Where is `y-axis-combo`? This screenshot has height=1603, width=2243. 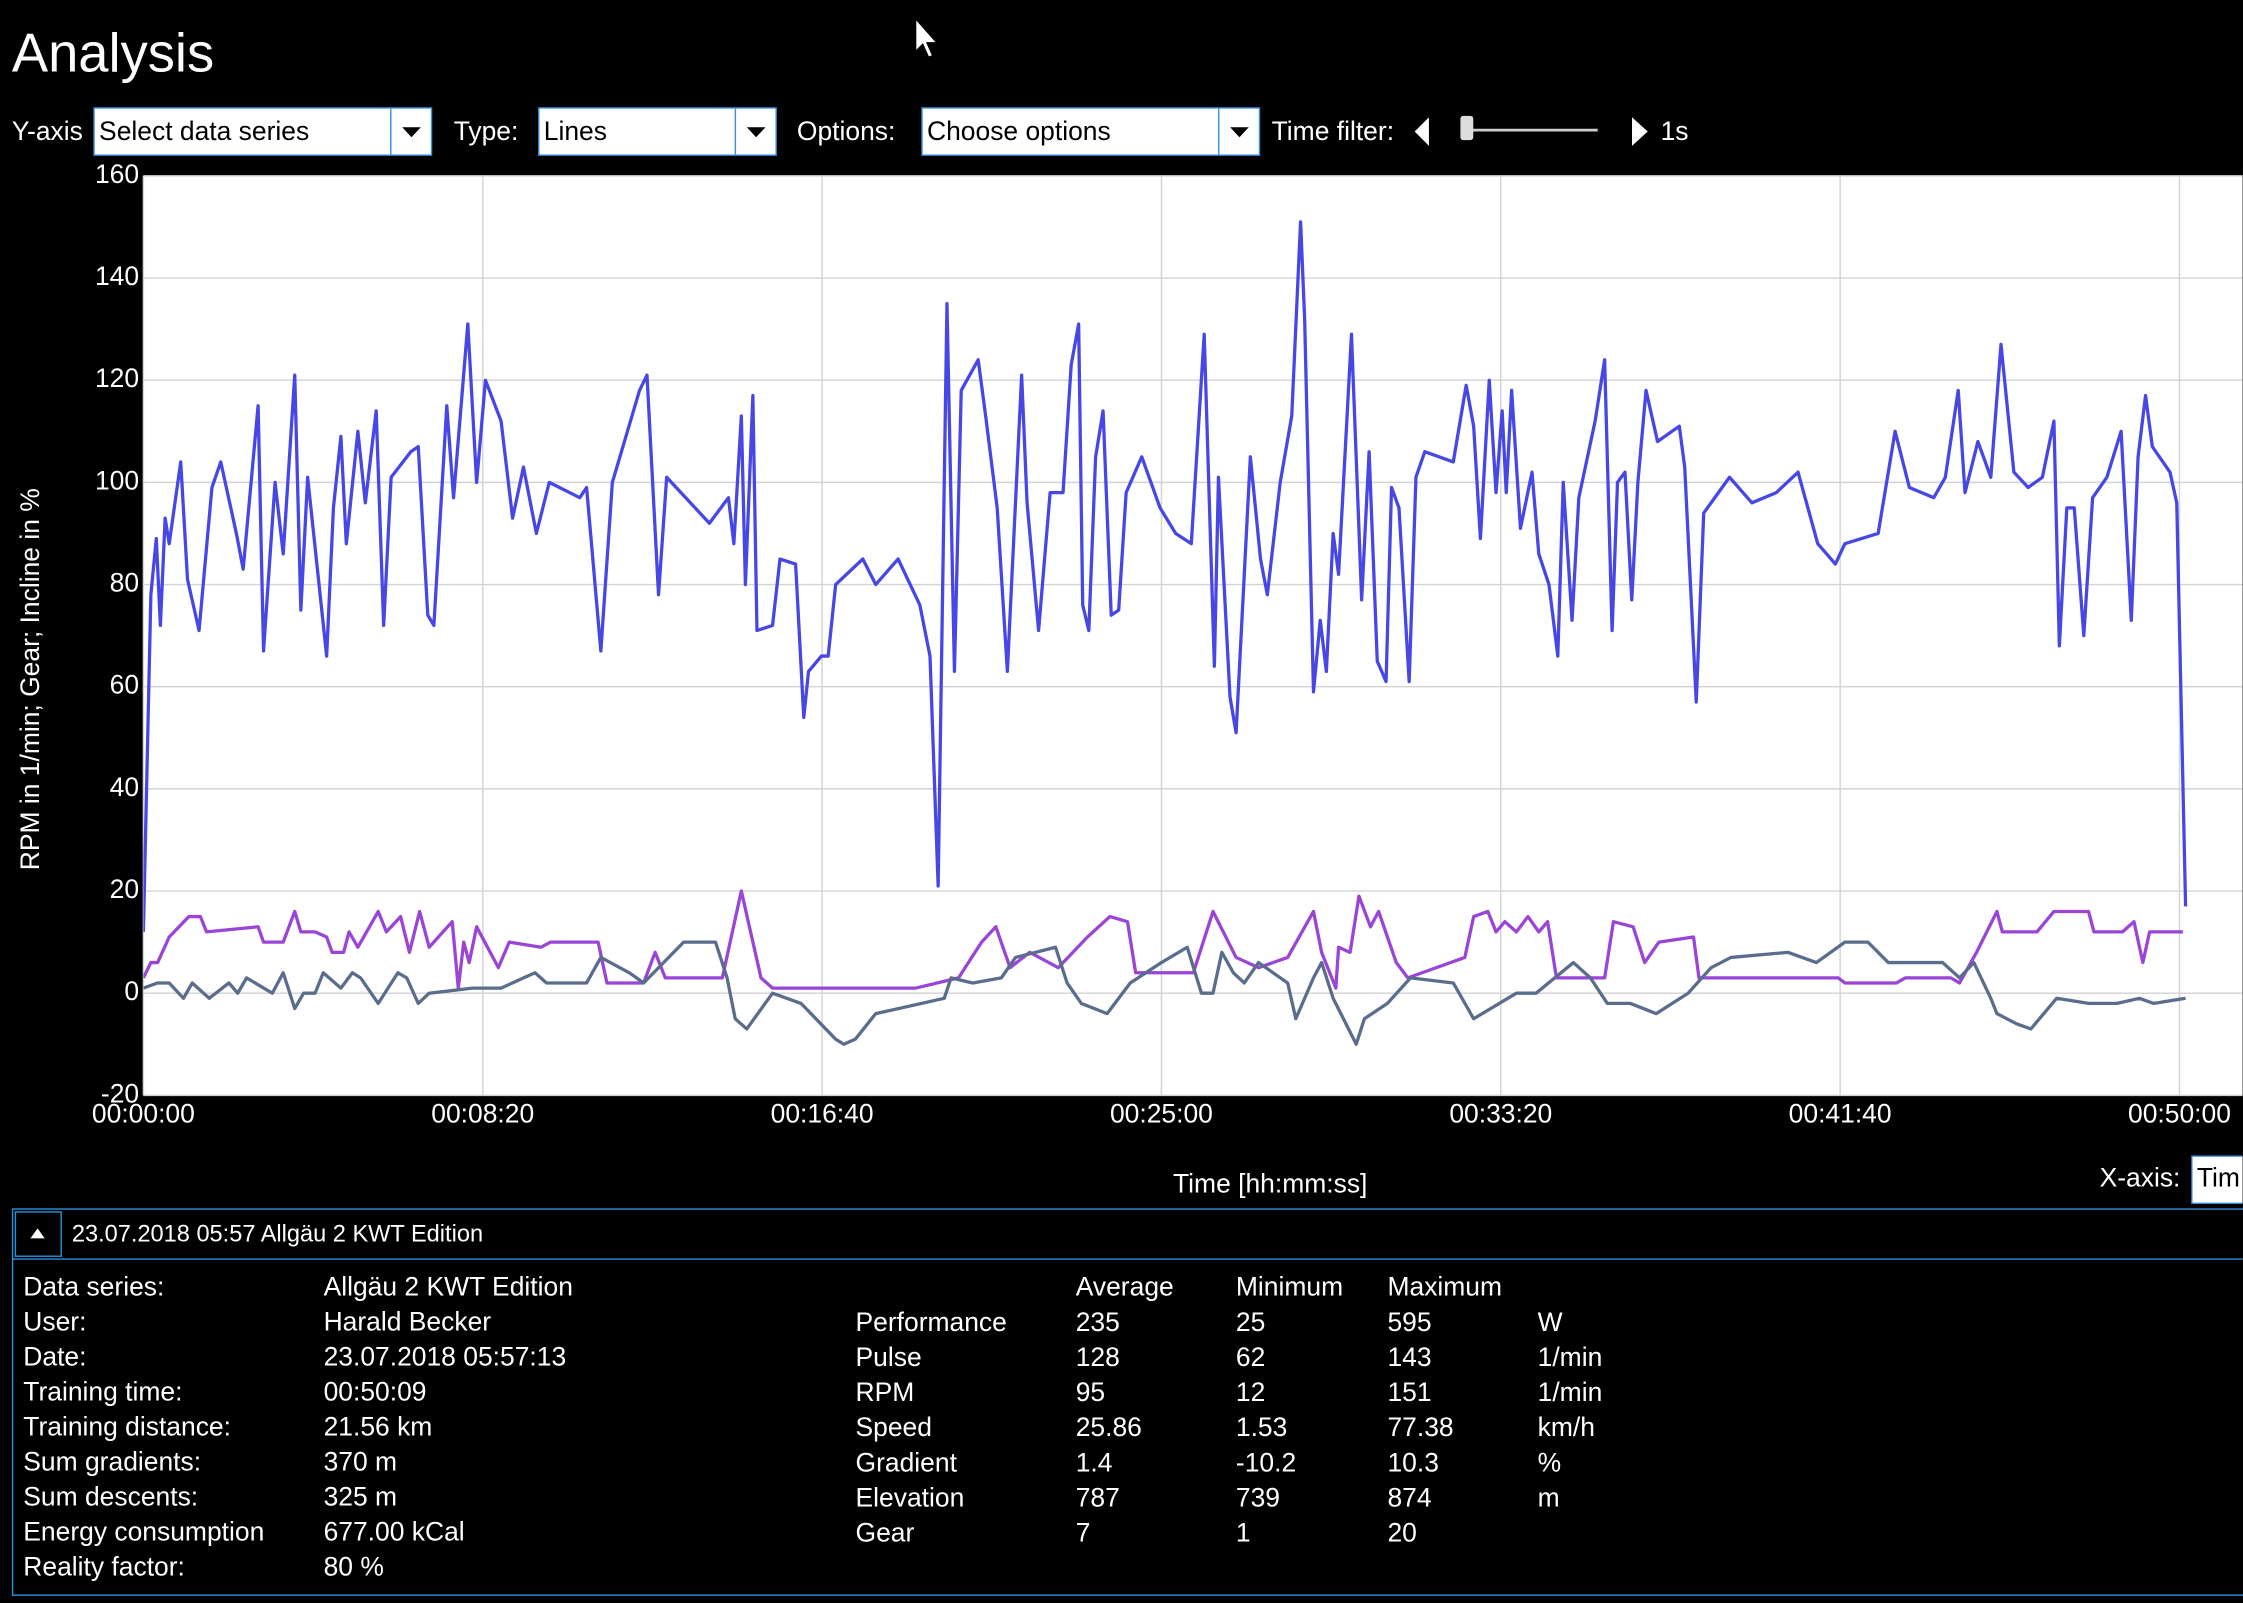
y-axis-combo is located at coordinates (263, 131).